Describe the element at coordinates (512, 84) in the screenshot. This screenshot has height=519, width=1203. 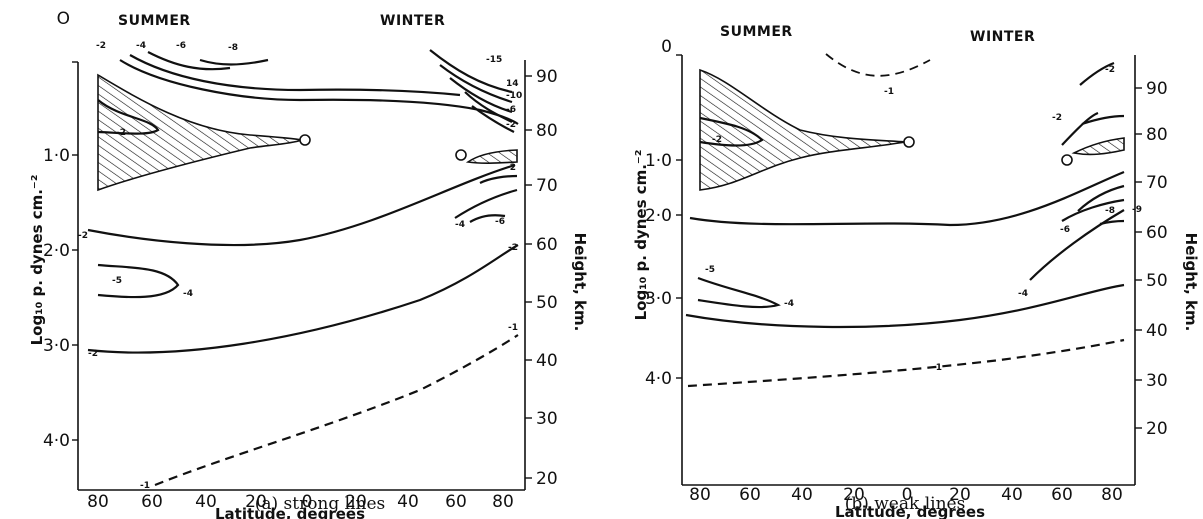
I see `contour-label: 14` at that location.